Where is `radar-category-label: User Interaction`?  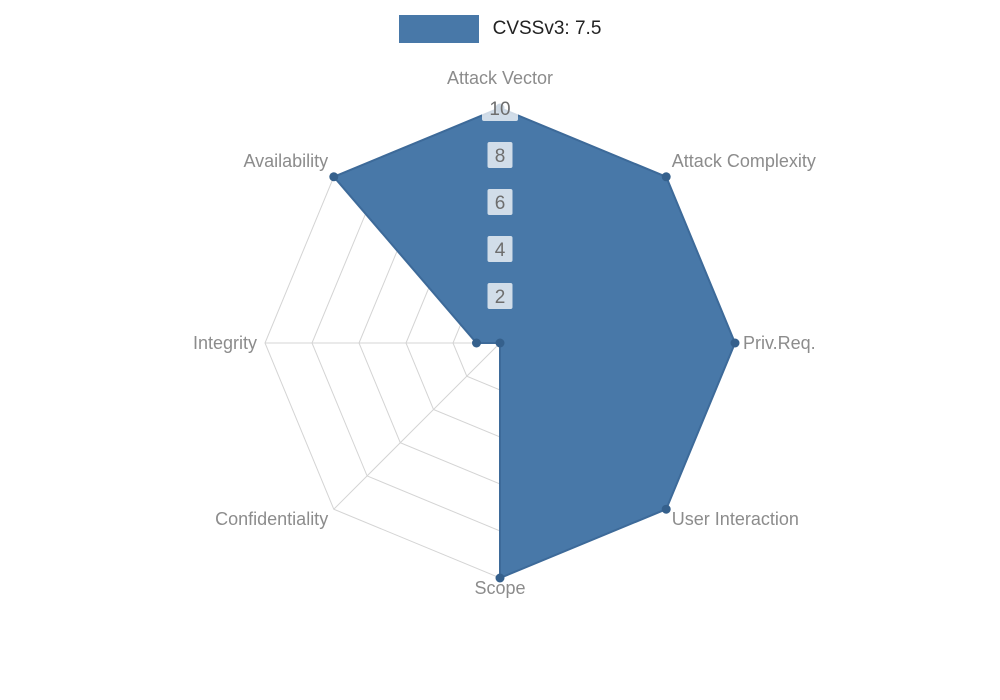
radar-category-label: User Interaction is located at coordinates (735, 519).